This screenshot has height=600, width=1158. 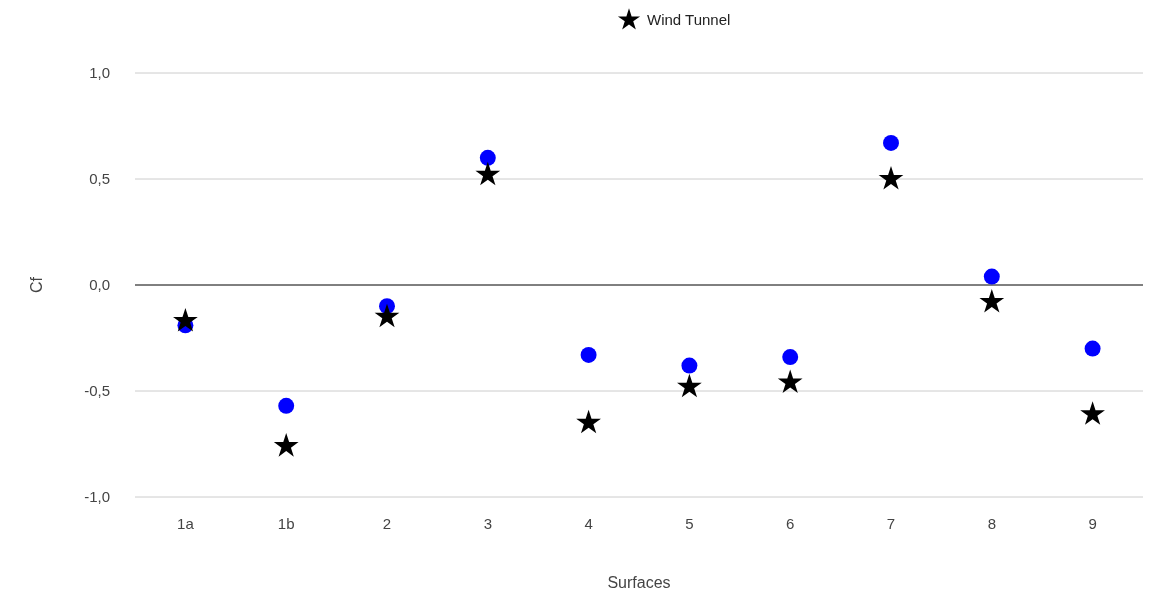 What do you see at coordinates (99, 179) in the screenshot?
I see `y-tick-label: 0,5` at bounding box center [99, 179].